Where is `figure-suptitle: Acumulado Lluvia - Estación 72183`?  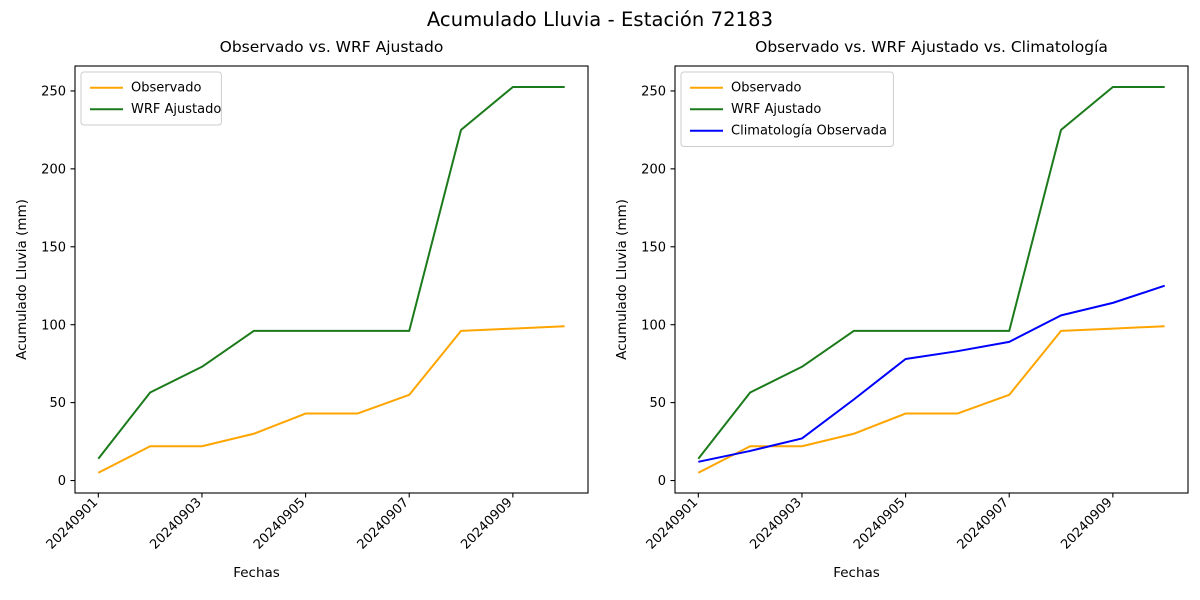
figure-suptitle: Acumulado Lluvia - Estación 72183 is located at coordinates (600, 19).